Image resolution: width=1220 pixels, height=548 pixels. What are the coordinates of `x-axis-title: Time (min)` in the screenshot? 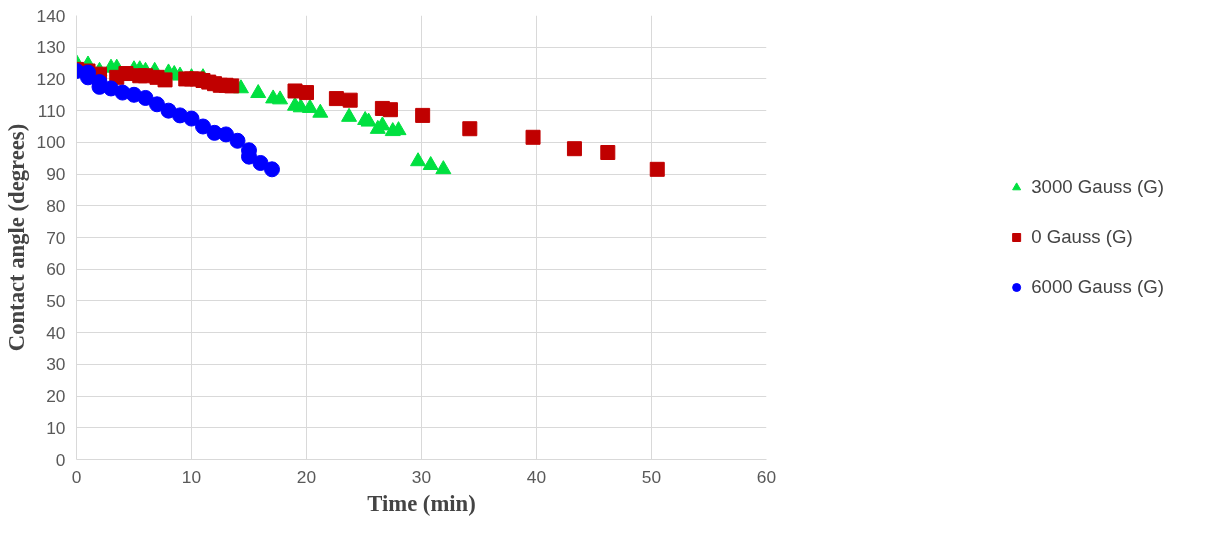 It's located at (421, 503).